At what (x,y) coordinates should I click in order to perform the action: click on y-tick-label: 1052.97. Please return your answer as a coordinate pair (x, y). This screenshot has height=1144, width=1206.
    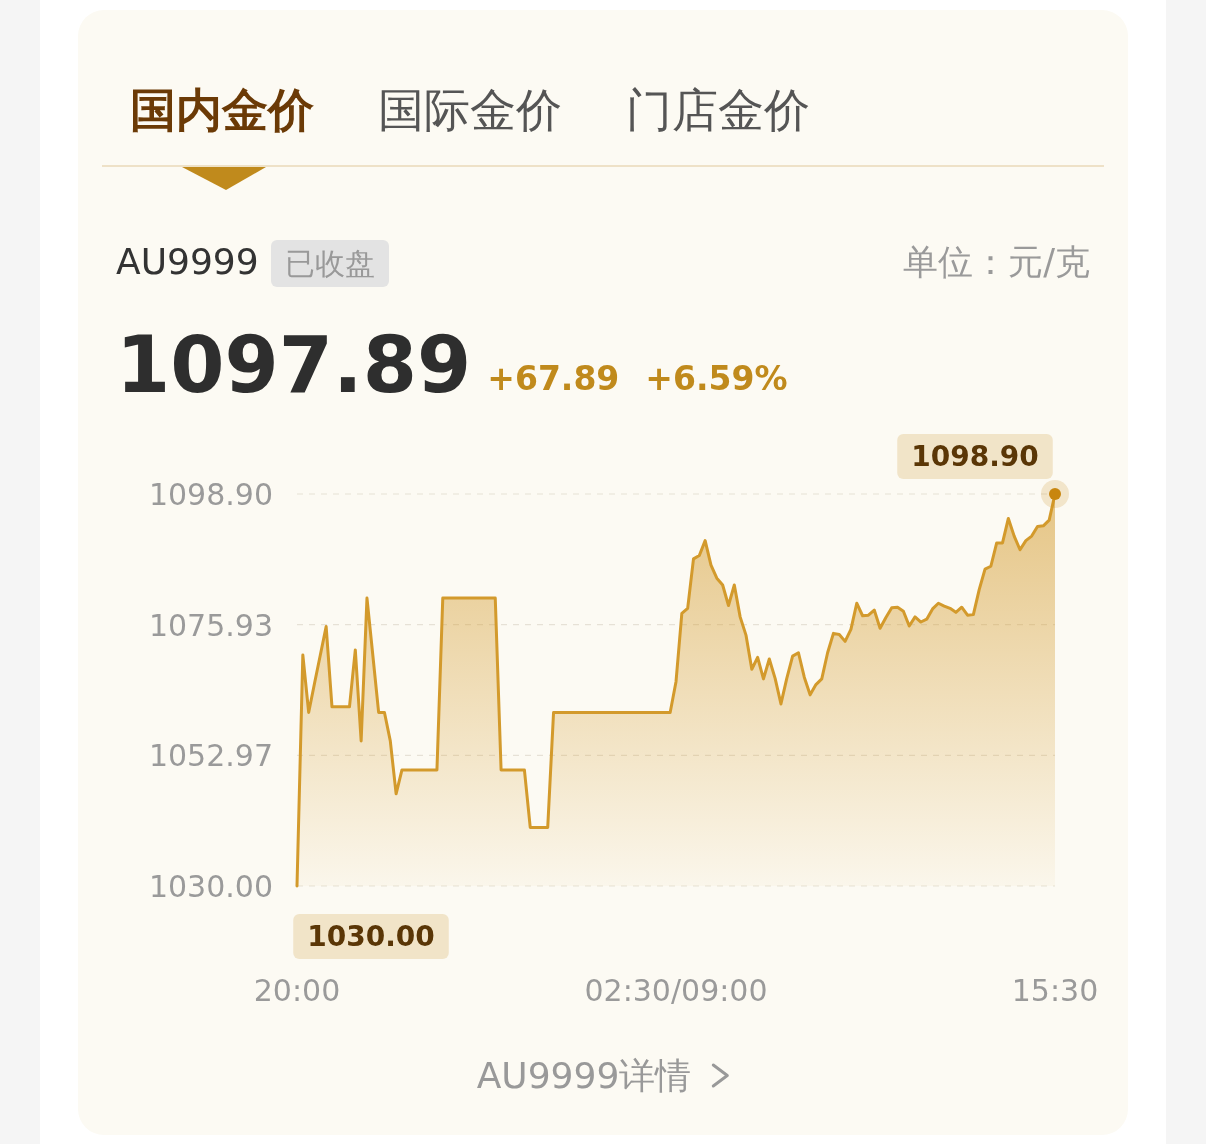
    Looking at the image, I should click on (210, 756).